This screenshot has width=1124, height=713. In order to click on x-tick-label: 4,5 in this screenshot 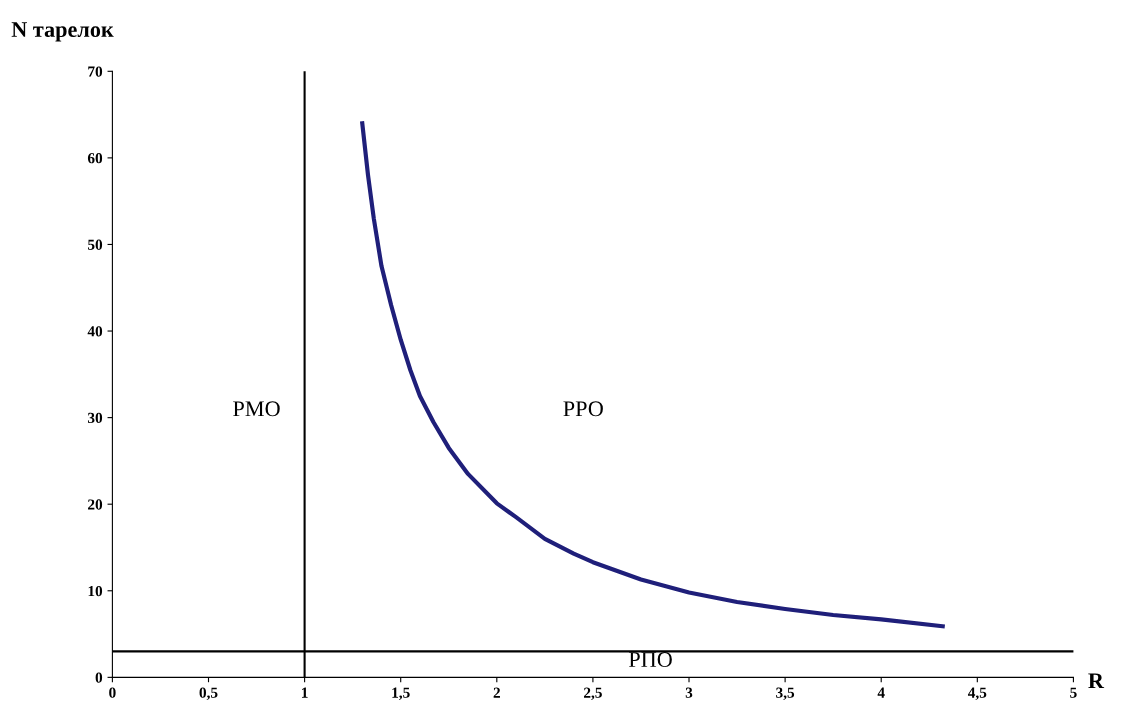, I will do `click(977, 694)`.